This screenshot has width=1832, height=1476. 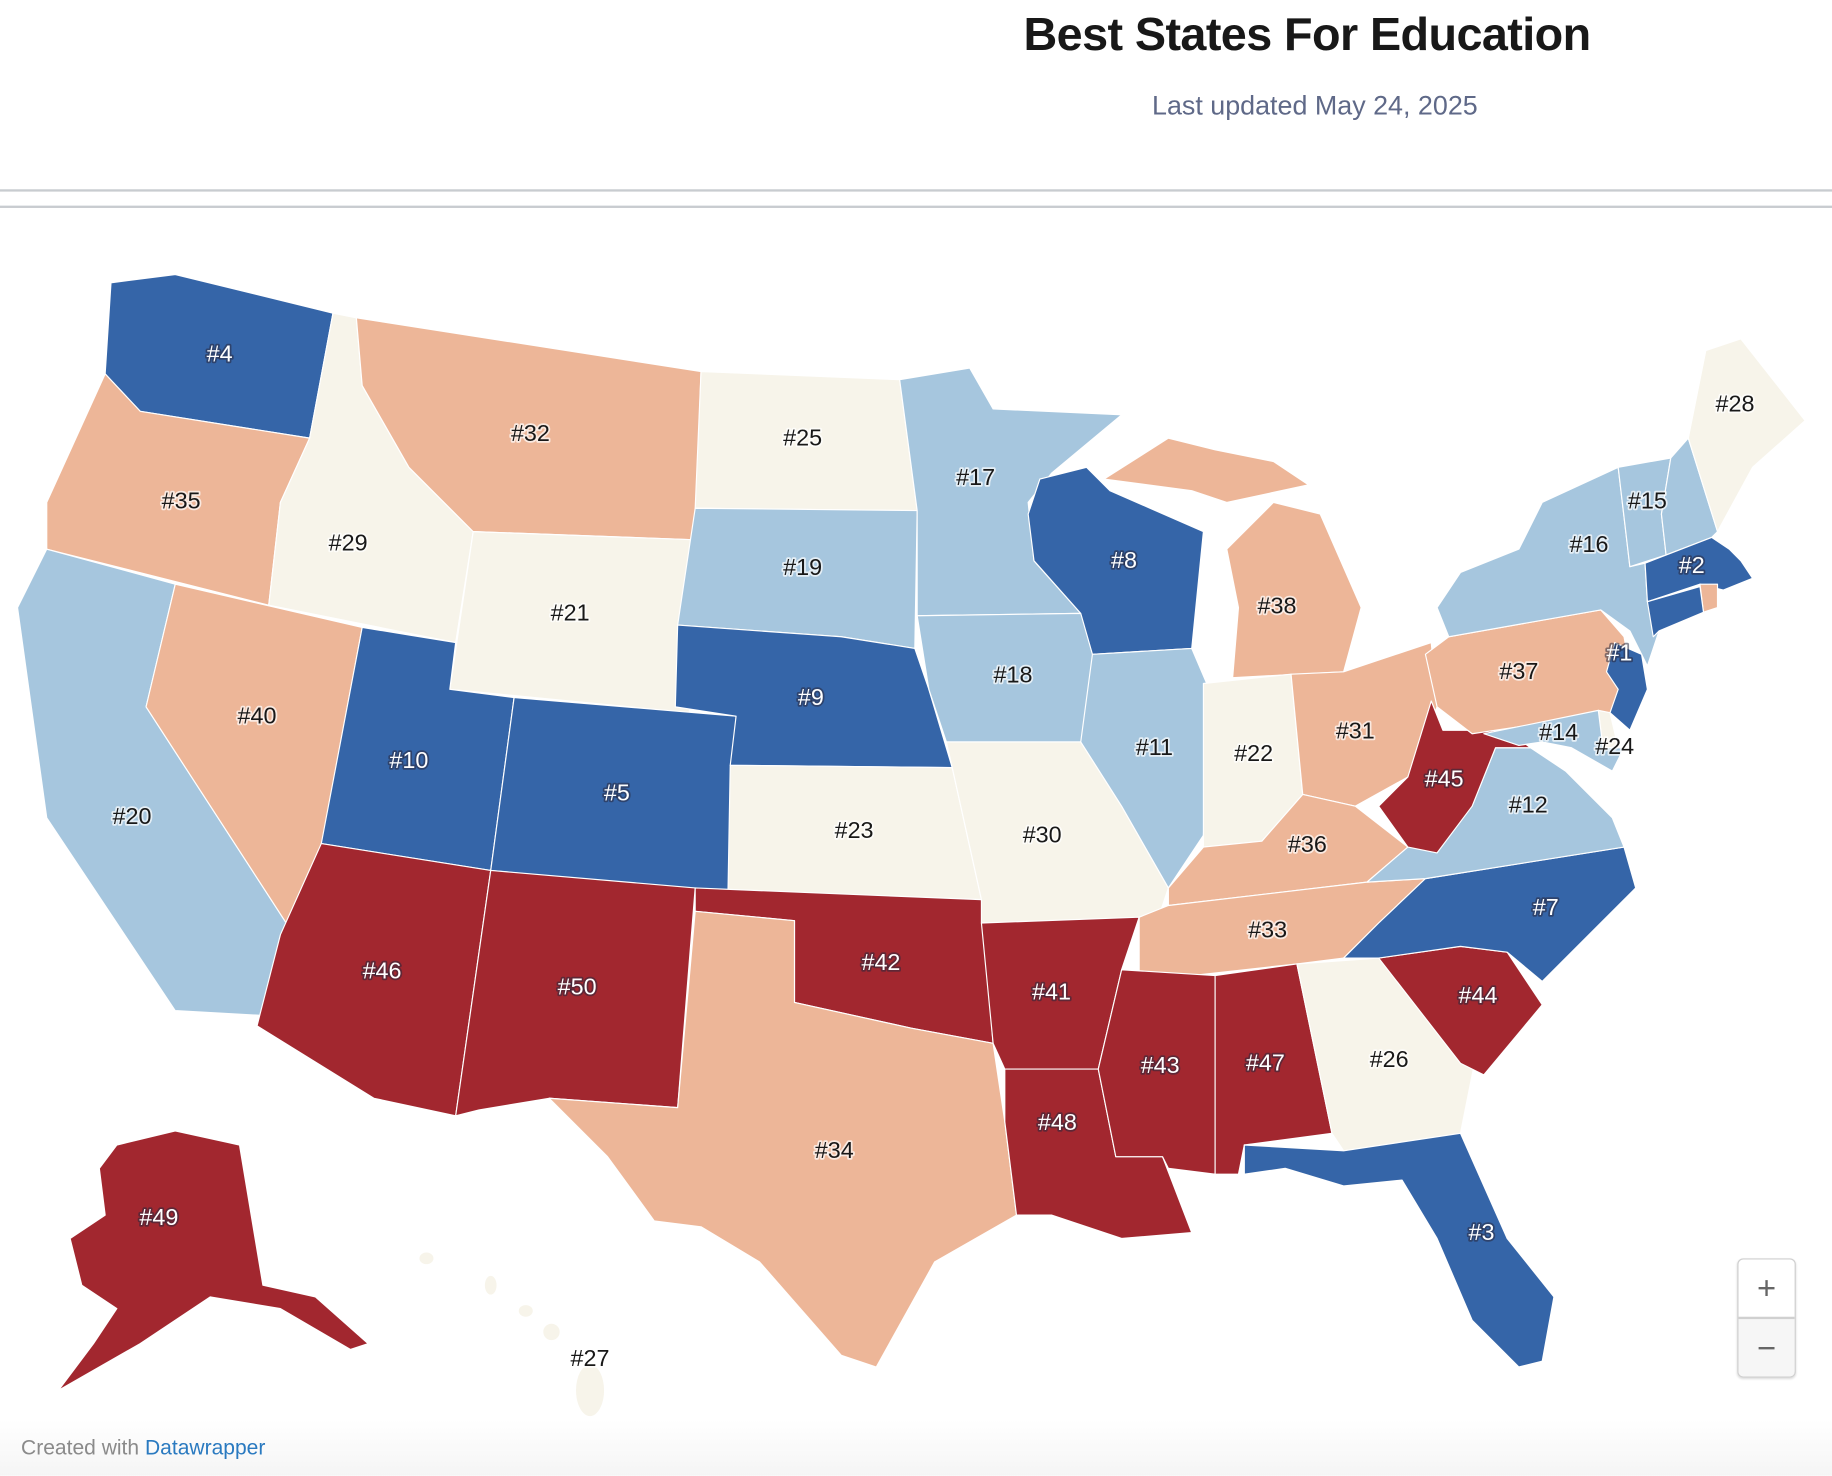 I want to click on rank-label-mo: #30, so click(x=1042, y=835).